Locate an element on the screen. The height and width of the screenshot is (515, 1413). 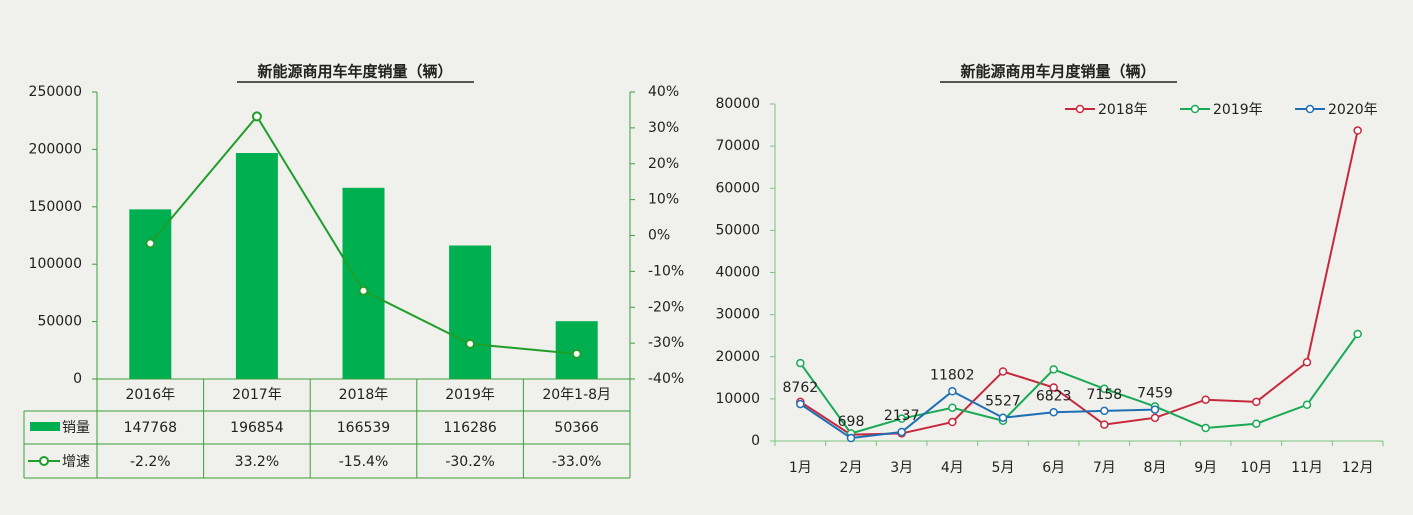
table-cell: -33.0% is located at coordinates (577, 462).